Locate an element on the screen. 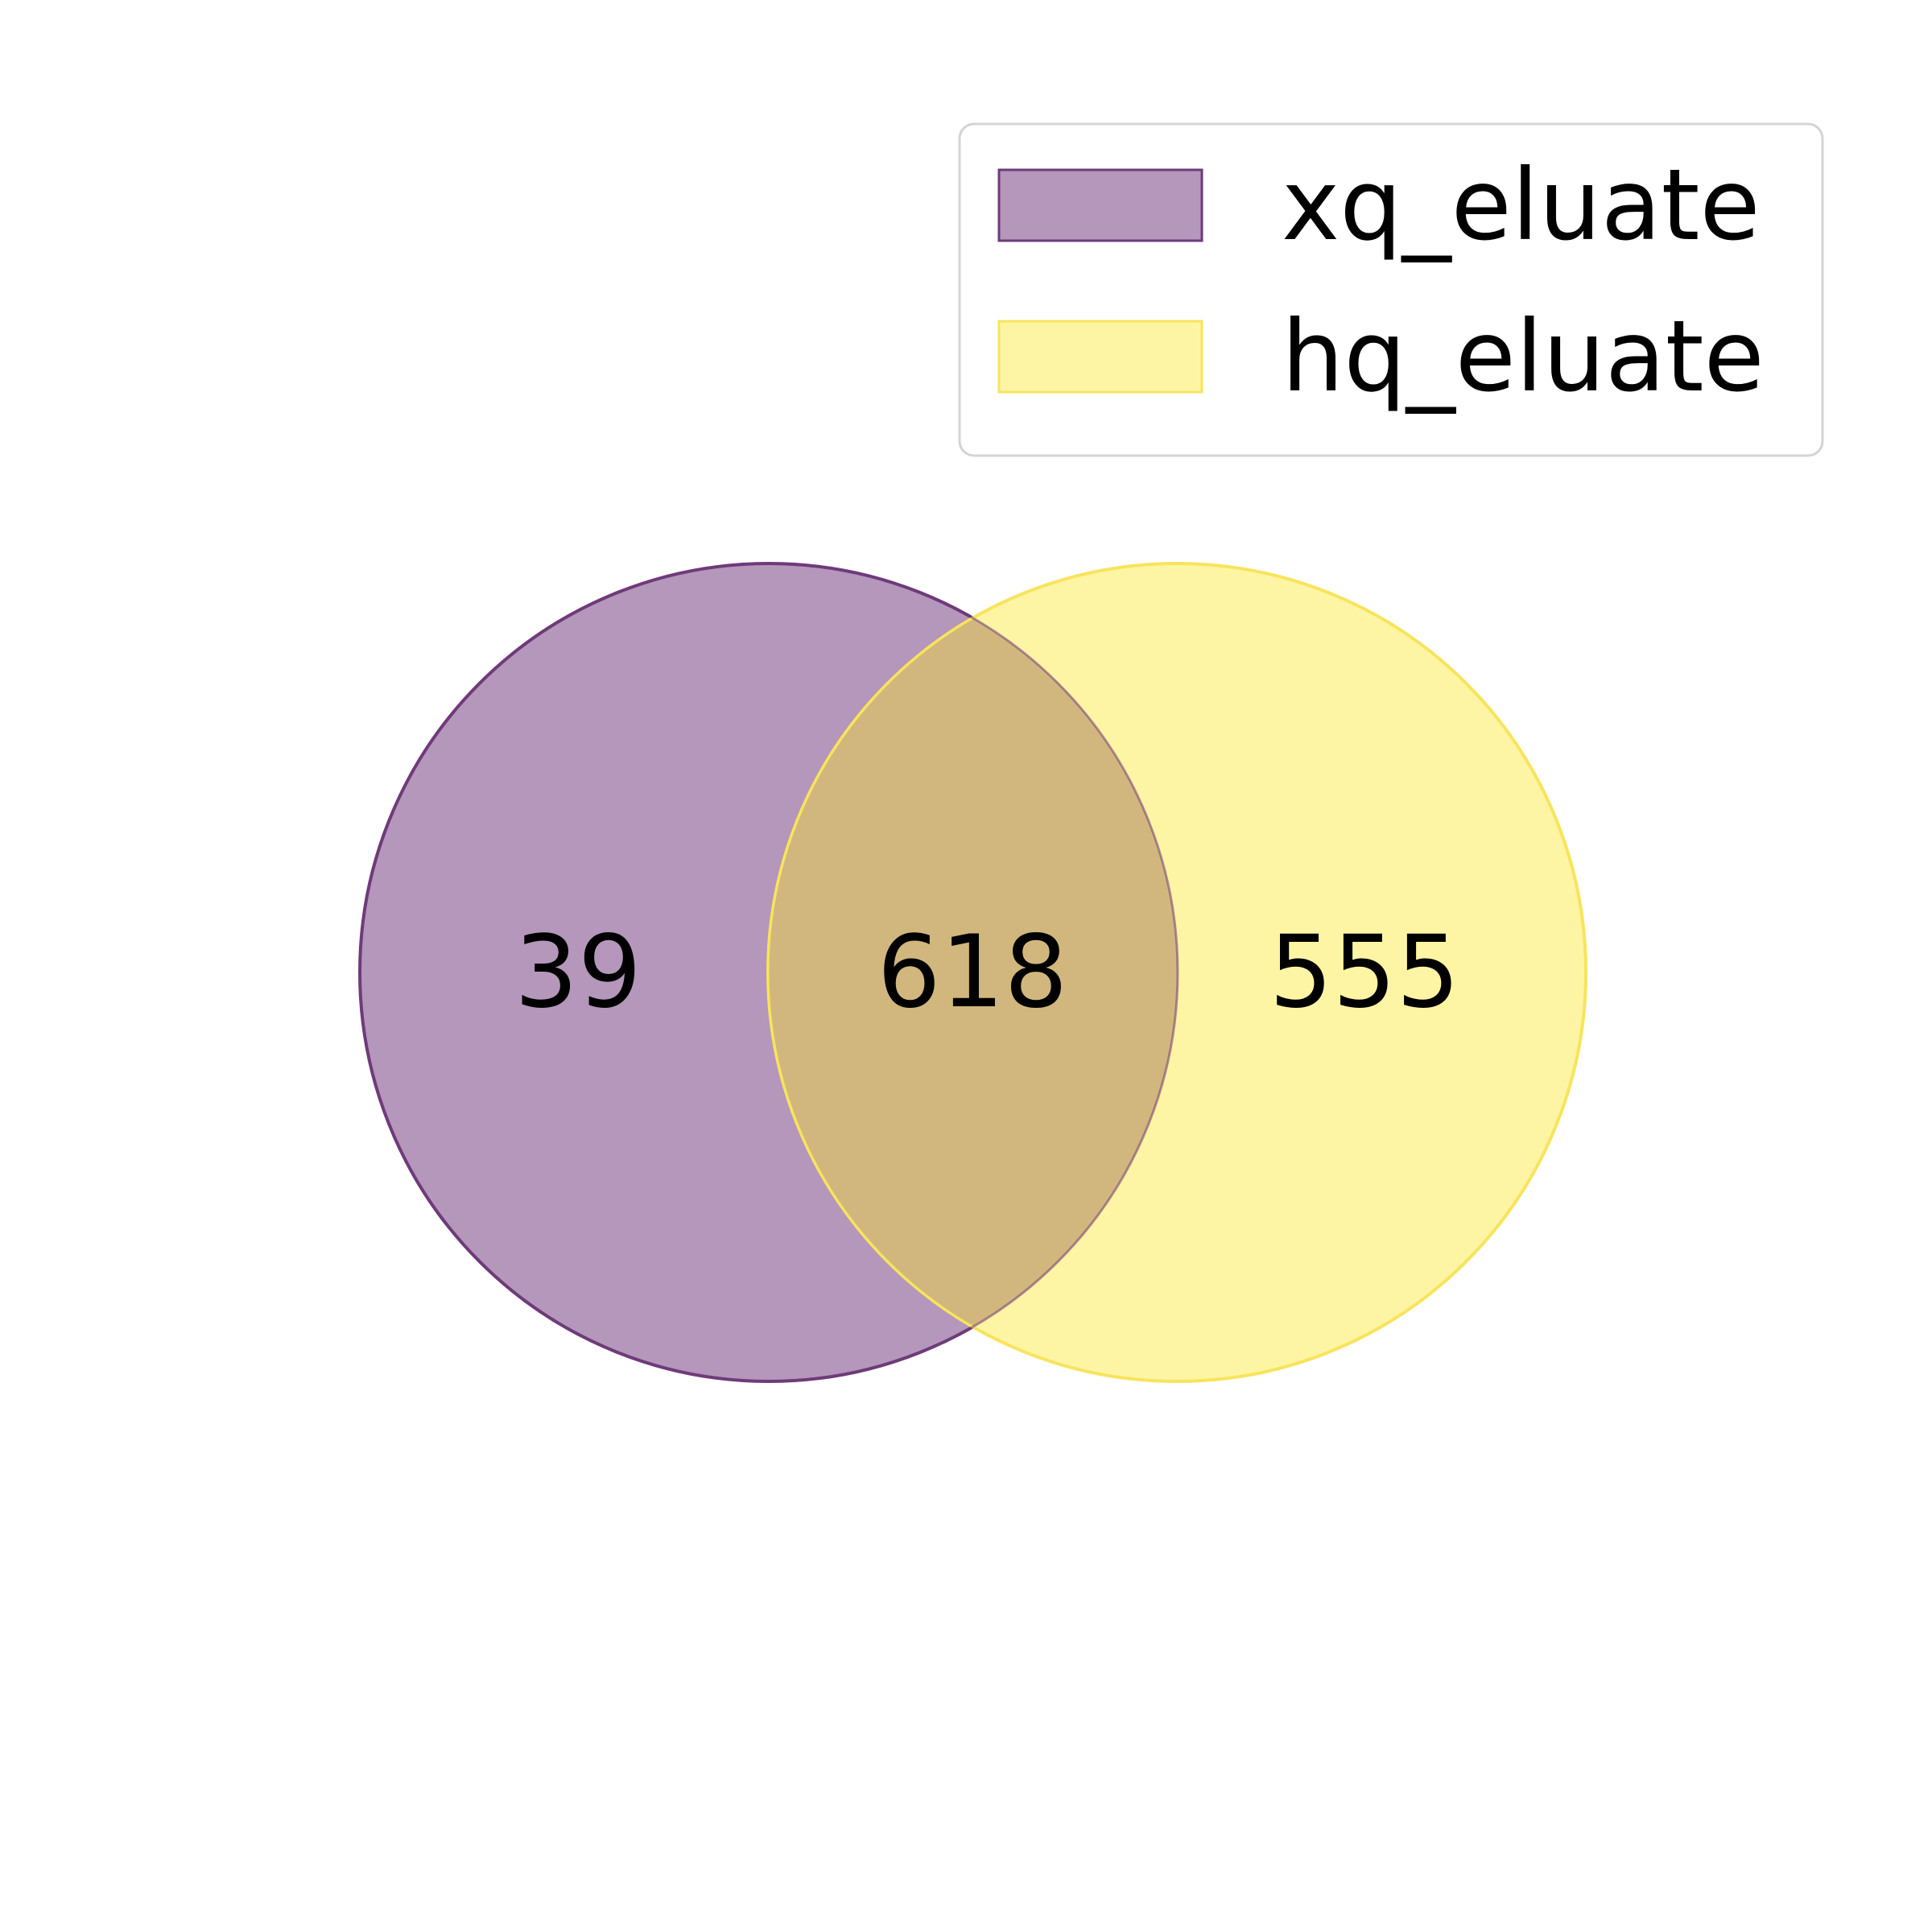  region-only-b-count: 555 is located at coordinates (1364, 972).